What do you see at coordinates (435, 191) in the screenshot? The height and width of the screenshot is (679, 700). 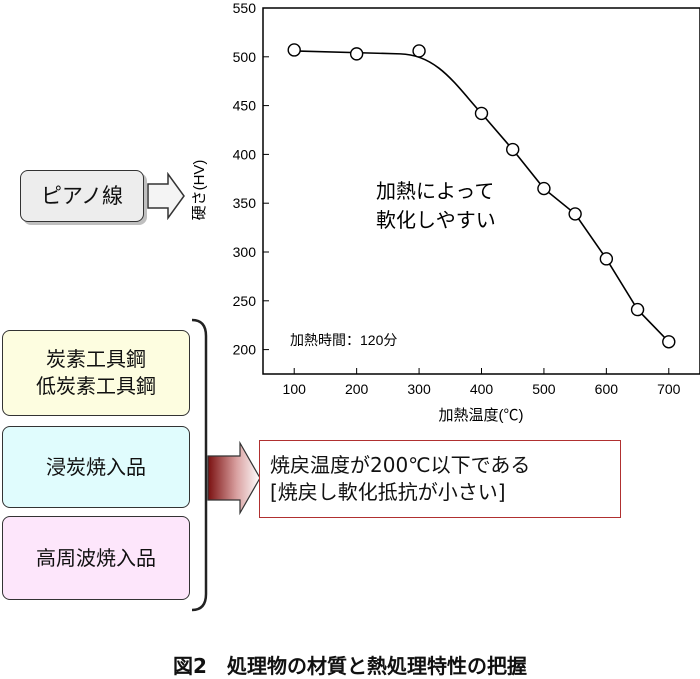 I see `annotation-heat-softens-line1: 加熱によって` at bounding box center [435, 191].